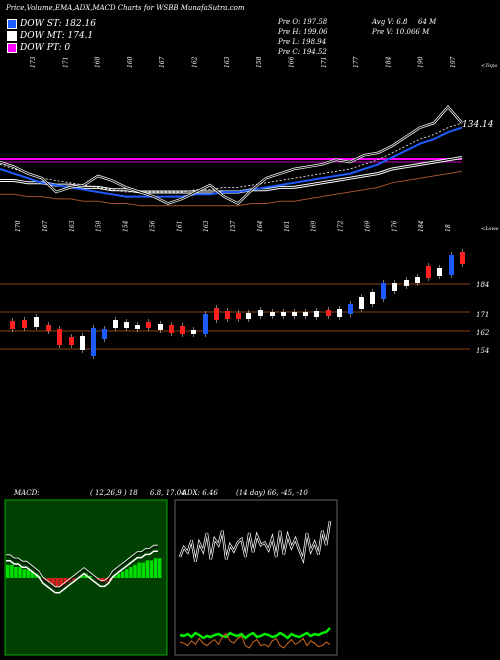  What do you see at coordinates (259, 62) in the screenshot?
I see `top-number-label: 158` at bounding box center [259, 62].